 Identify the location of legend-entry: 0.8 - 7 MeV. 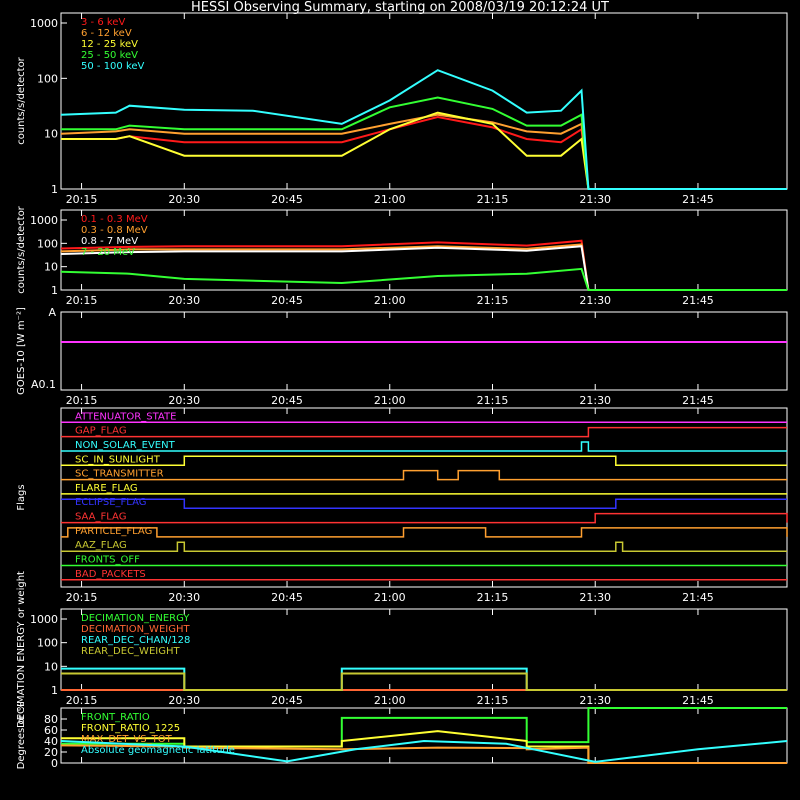
(109, 241).